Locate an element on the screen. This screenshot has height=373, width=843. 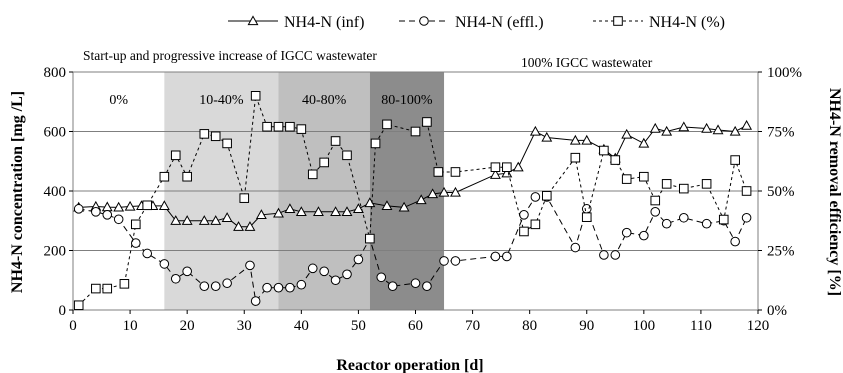
y-left-tick-label-0: 0 is located at coordinates (63, 311).